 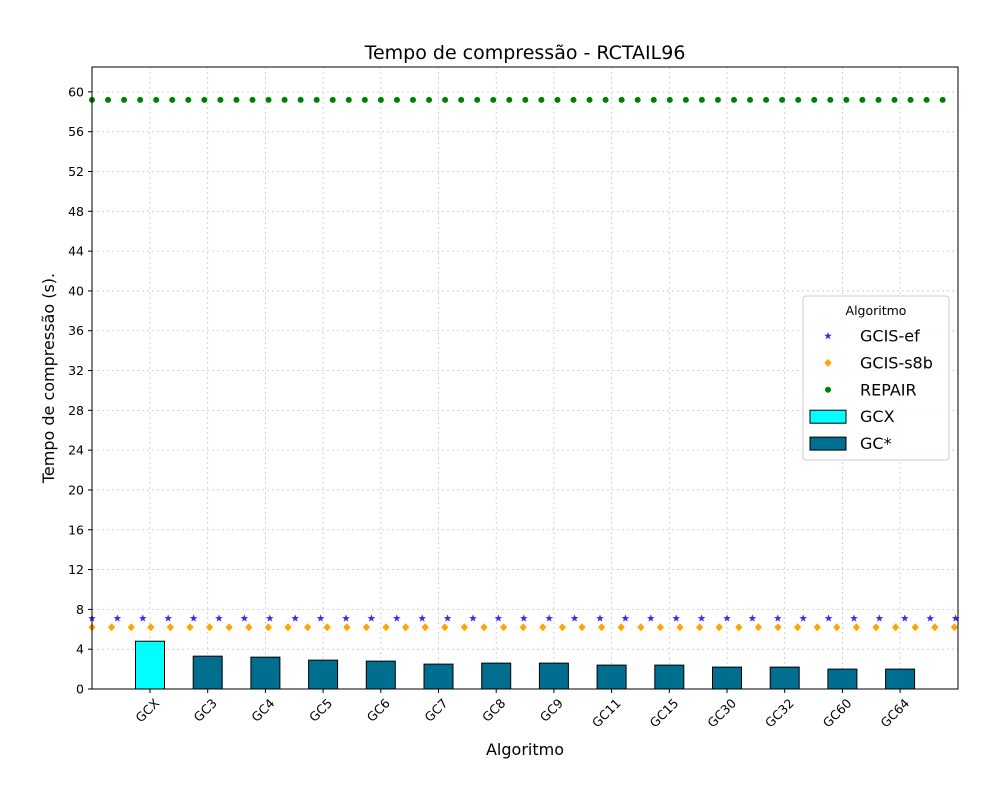 What do you see at coordinates (76, 529) in the screenshot?
I see `y-tick-label: 16` at bounding box center [76, 529].